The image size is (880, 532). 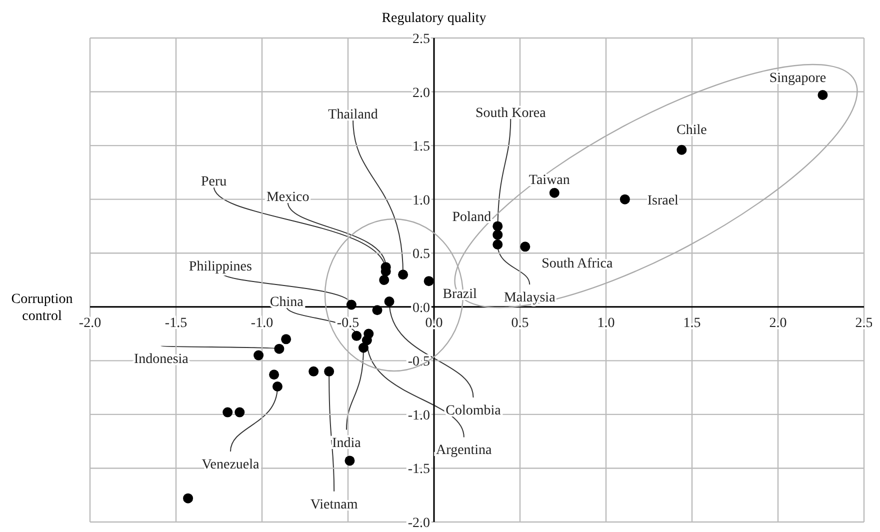 I want to click on annotation: Colombia, so click(x=474, y=411).